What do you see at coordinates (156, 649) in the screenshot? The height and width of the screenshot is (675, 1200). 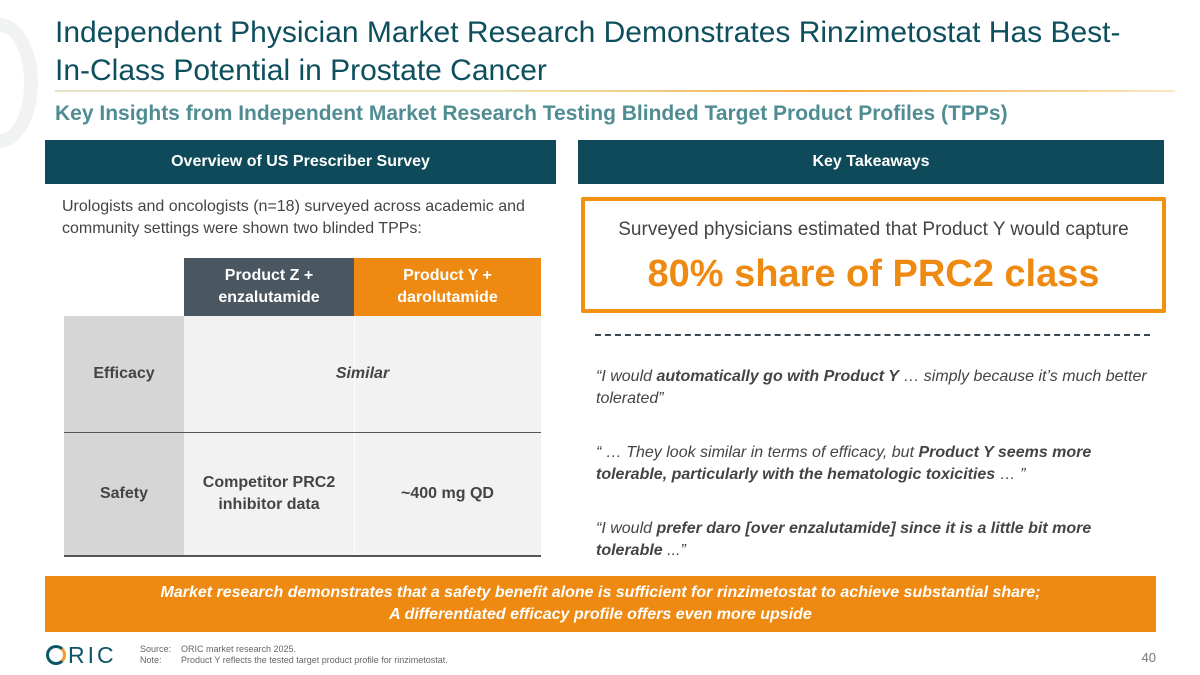 I see `source-label: Source:` at bounding box center [156, 649].